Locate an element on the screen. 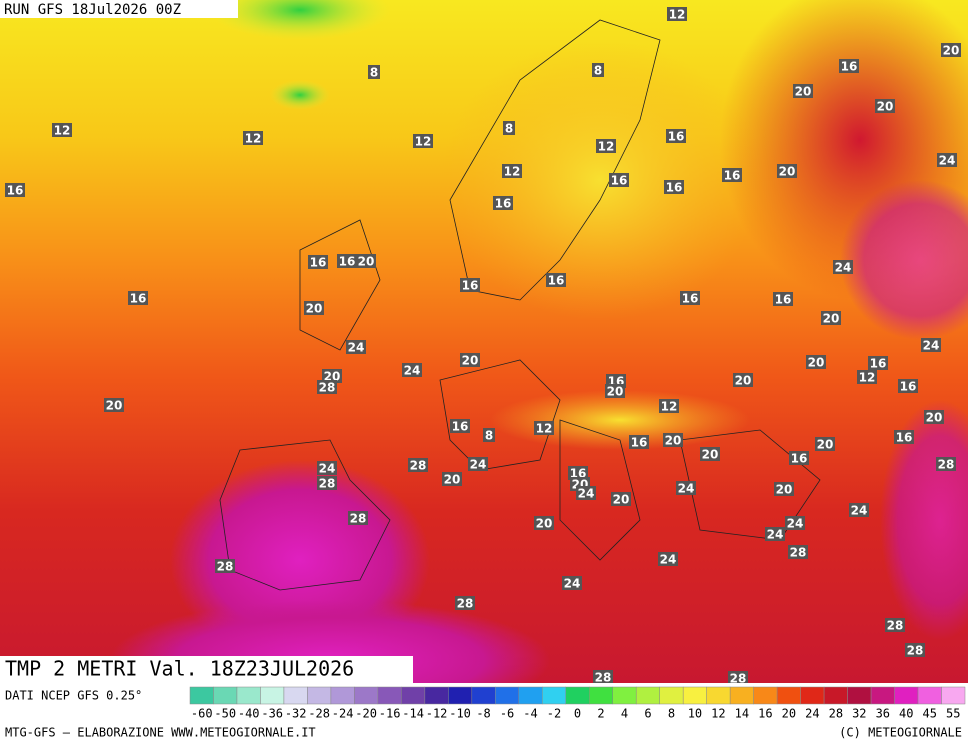 This screenshot has width=968, height=745. colorbar-label: -10 is located at coordinates (460, 714).